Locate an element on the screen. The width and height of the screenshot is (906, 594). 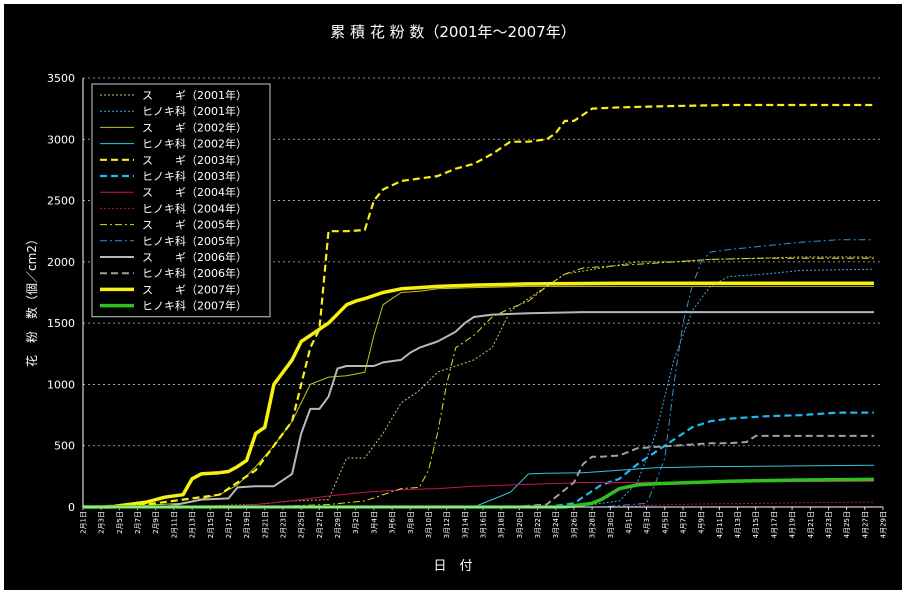
x-tick-label: 3月20日 is located at coordinates (520, 524).